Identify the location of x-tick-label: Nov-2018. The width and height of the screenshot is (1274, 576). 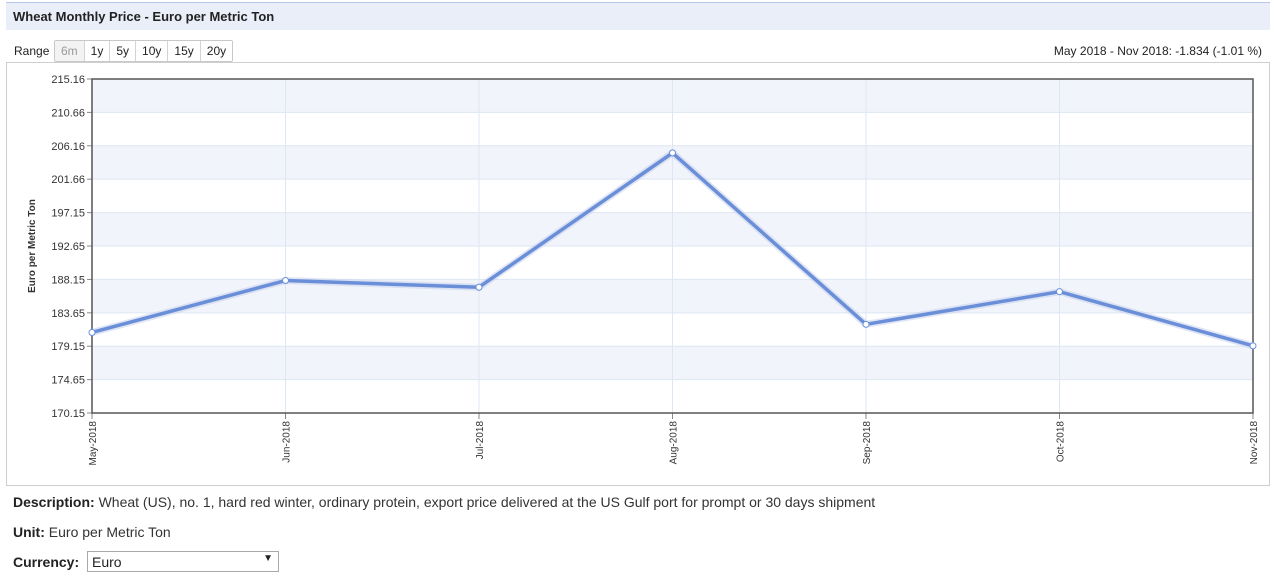
(1254, 443).